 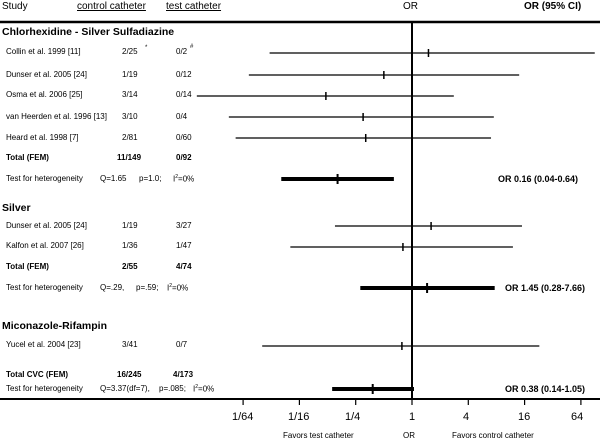 I want to click on study-test-mark: #, so click(x=192, y=47).